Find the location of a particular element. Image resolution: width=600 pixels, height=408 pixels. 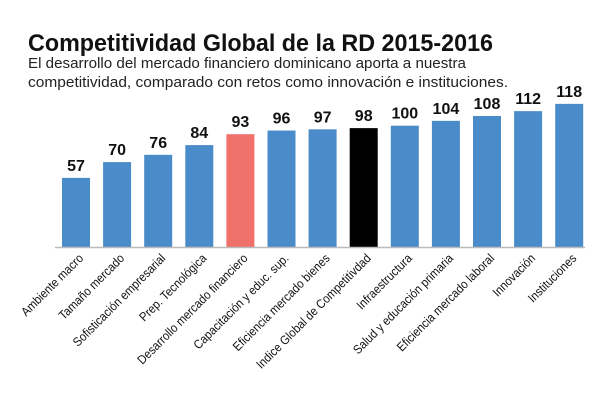

data-label-7: 97 is located at coordinates (323, 117).